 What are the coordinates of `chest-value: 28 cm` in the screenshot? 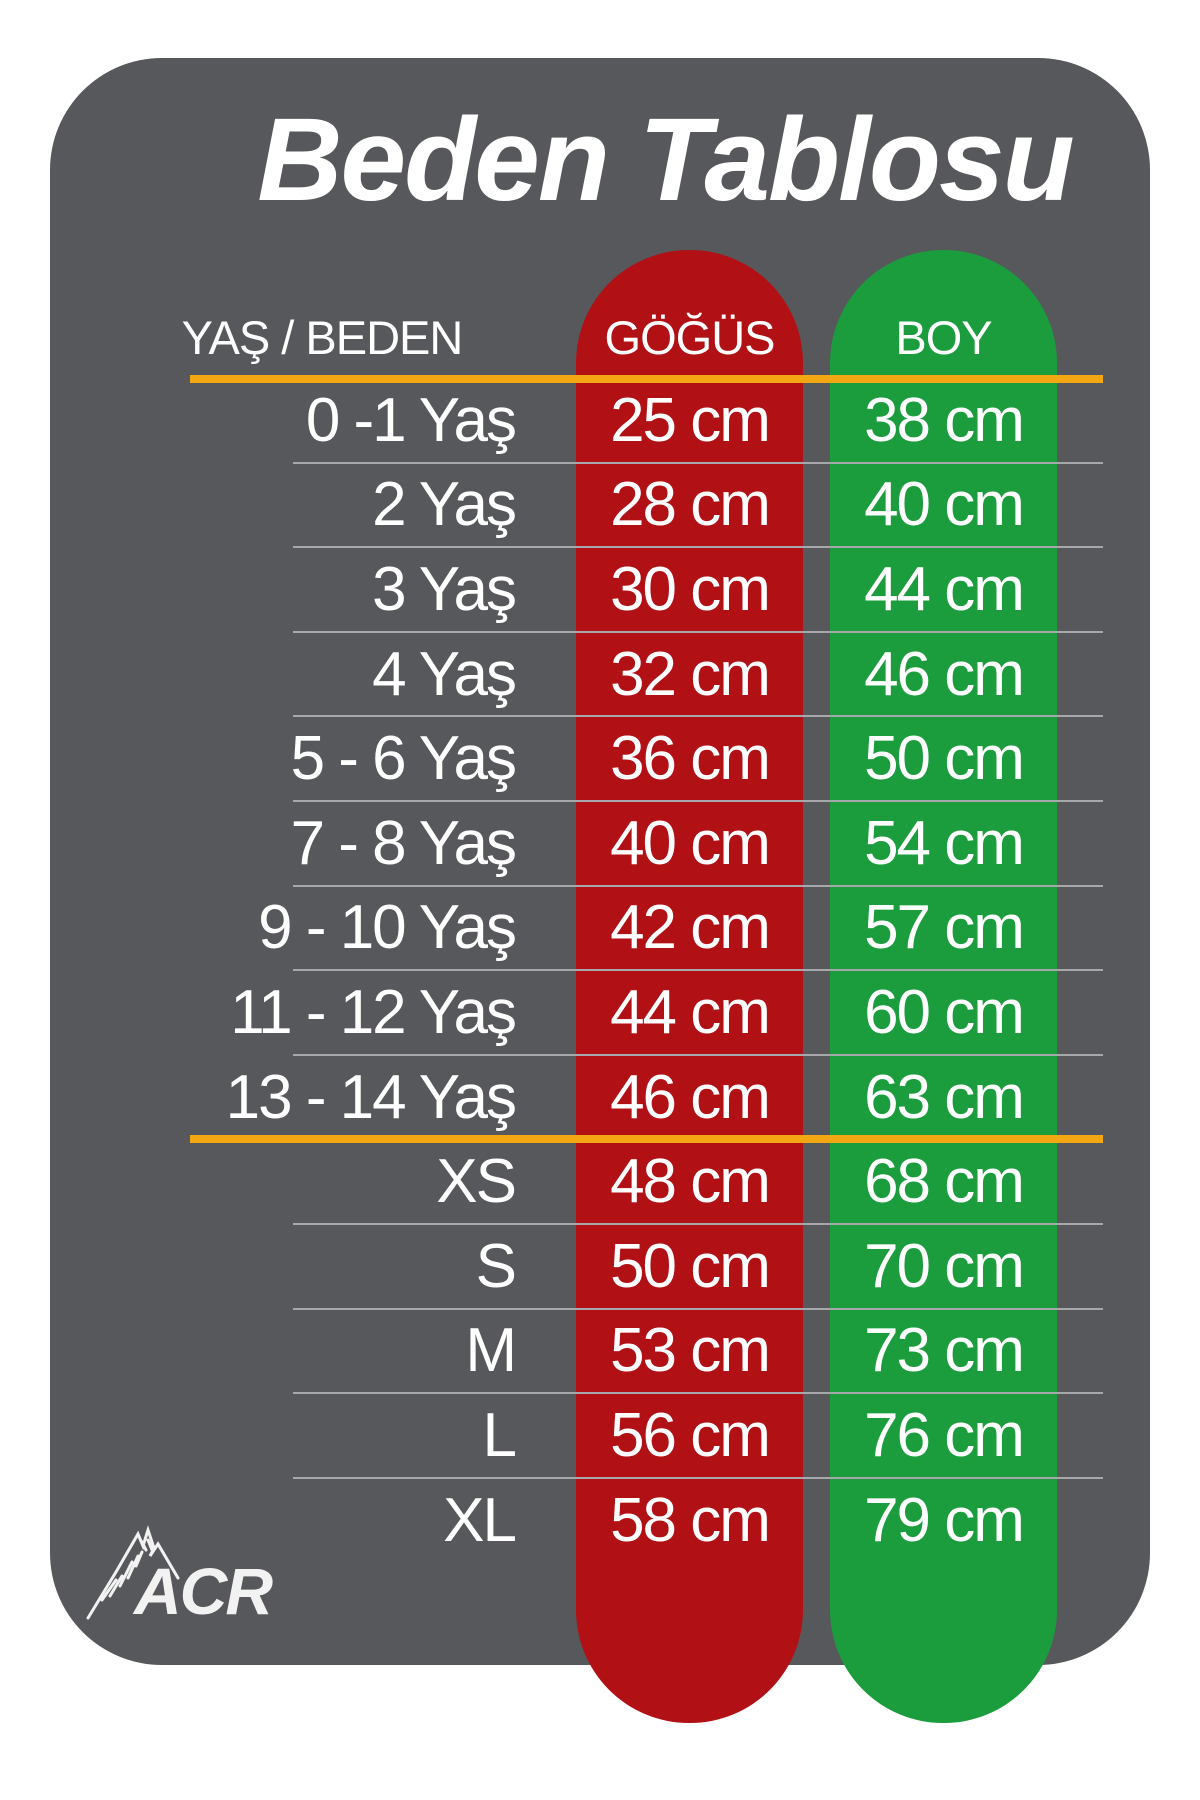 It's located at (690, 505).